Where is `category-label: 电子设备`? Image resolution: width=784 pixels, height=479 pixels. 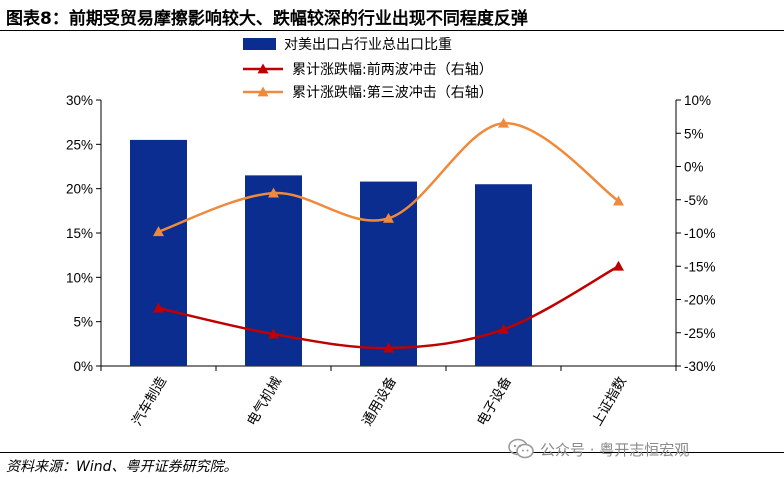 category-label: 电子设备 is located at coordinates (494, 401).